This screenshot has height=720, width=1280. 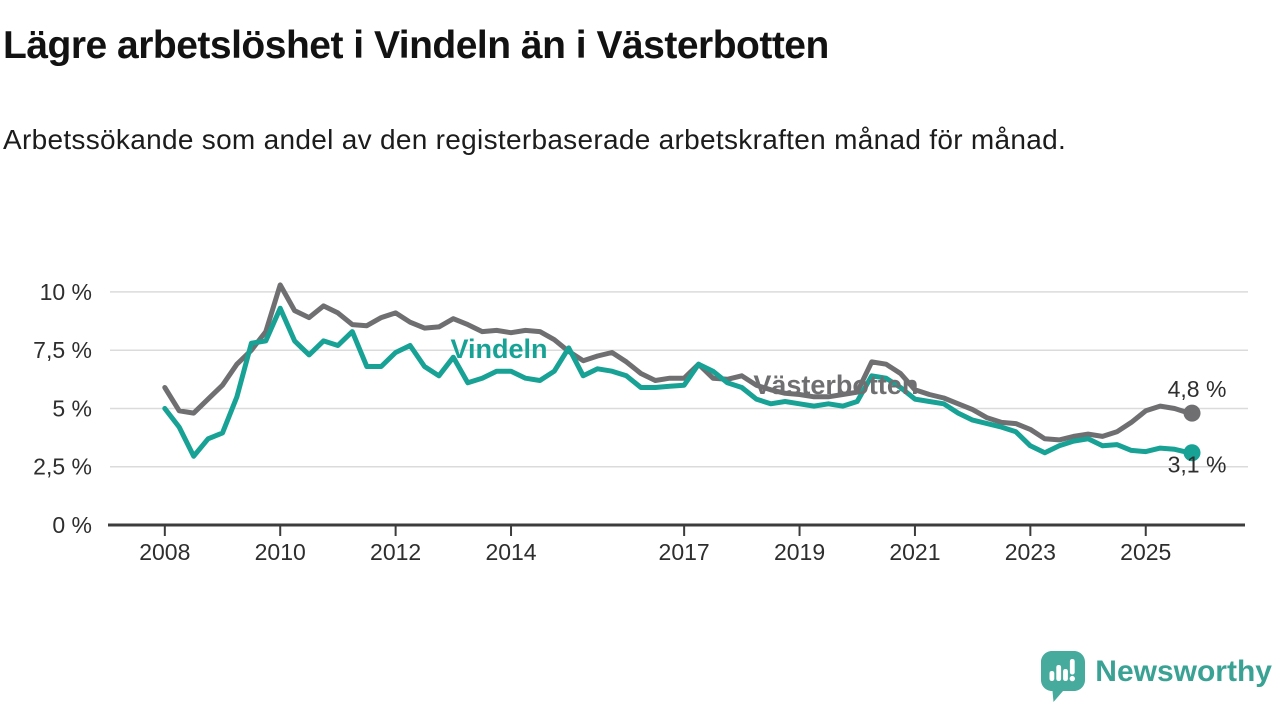 I want to click on y-axis-tick-label: 0 %, so click(x=72, y=525).